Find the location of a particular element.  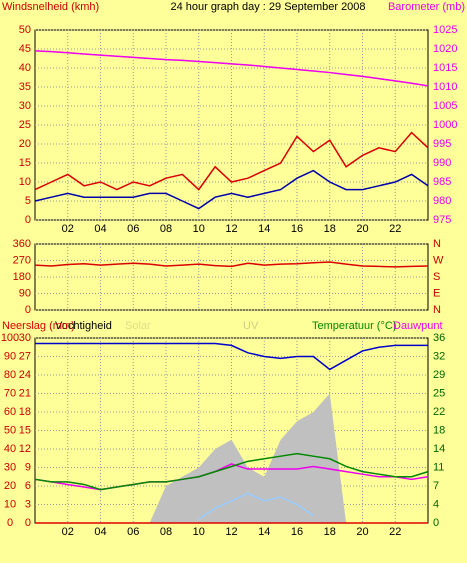

y-tick-label: S is located at coordinates (436, 277).